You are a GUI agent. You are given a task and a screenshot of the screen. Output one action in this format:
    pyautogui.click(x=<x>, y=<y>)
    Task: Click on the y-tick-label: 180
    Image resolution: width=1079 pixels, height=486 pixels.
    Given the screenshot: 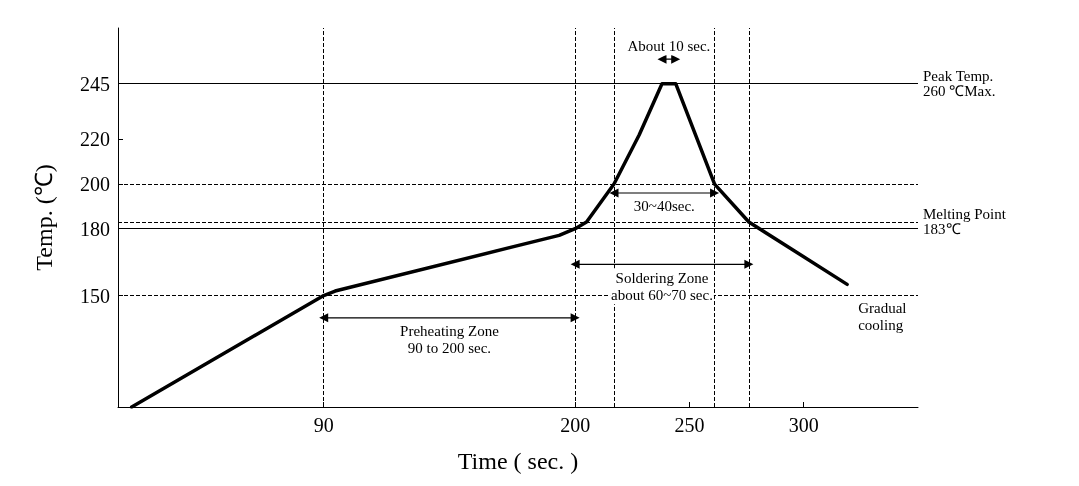 What is the action you would take?
    pyautogui.click(x=95, y=228)
    